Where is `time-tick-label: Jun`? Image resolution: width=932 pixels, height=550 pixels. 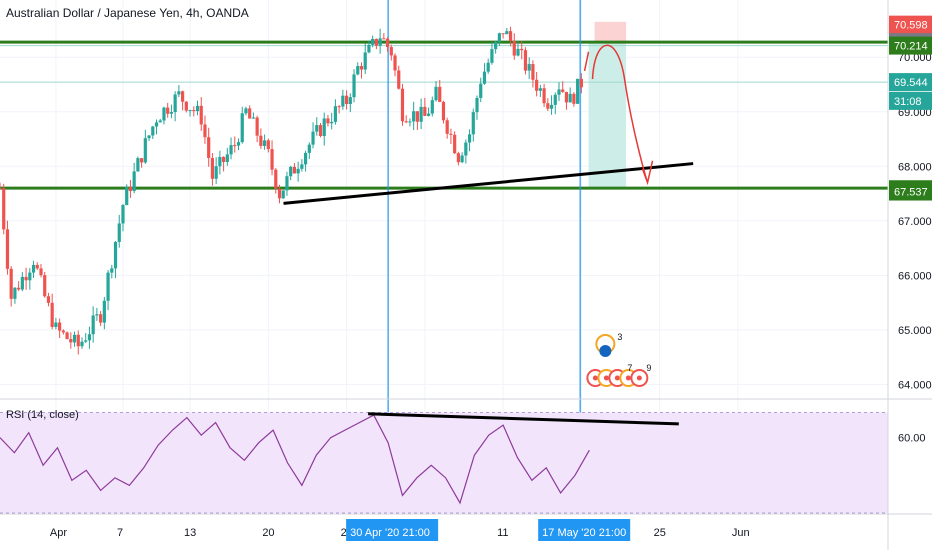
time-tick-label: Jun is located at coordinates (741, 533).